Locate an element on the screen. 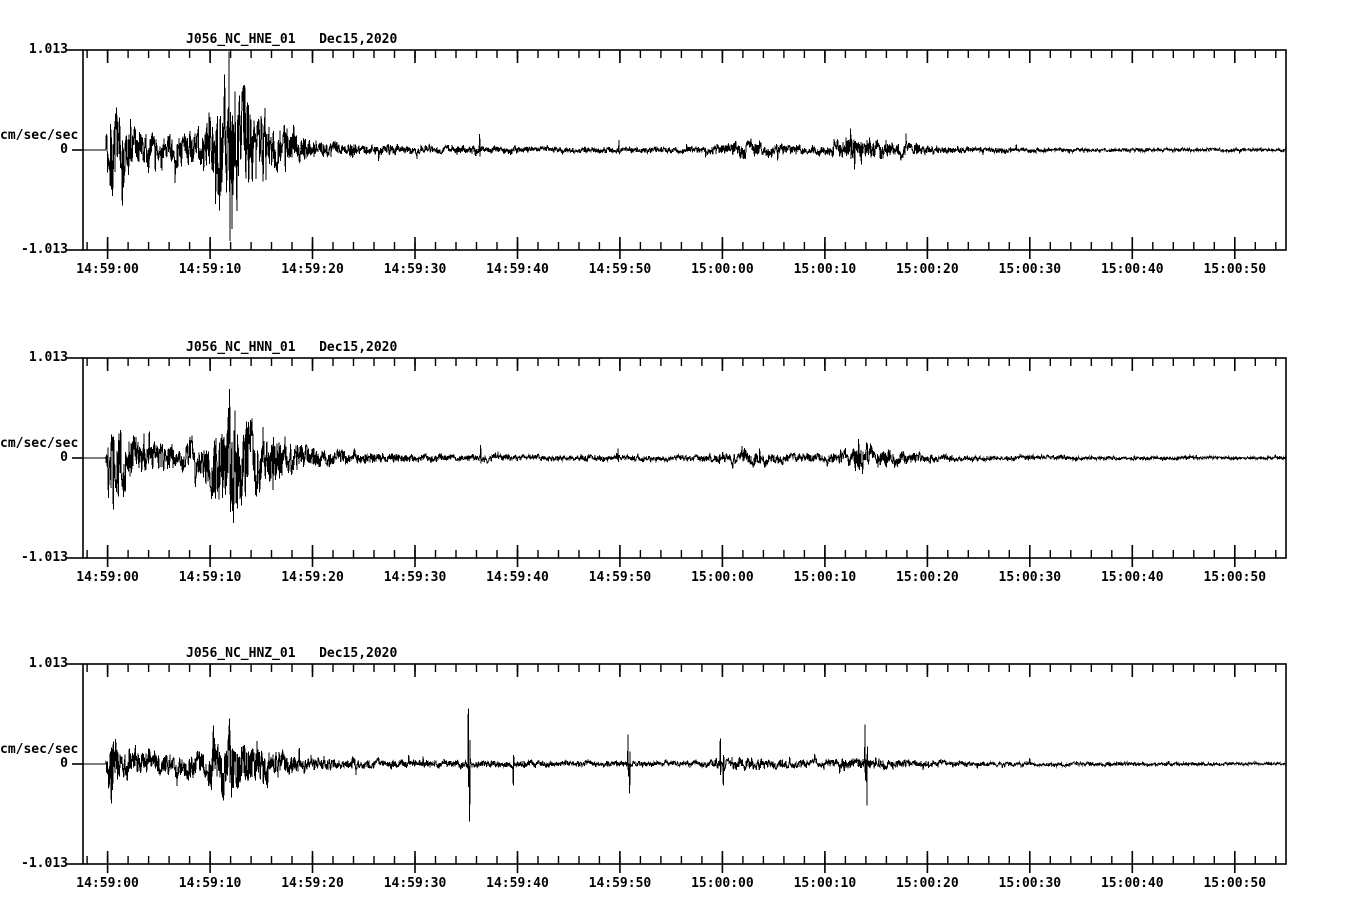 The image size is (1358, 924). station-label: J056_NC_HNN_01 is located at coordinates (241, 347).